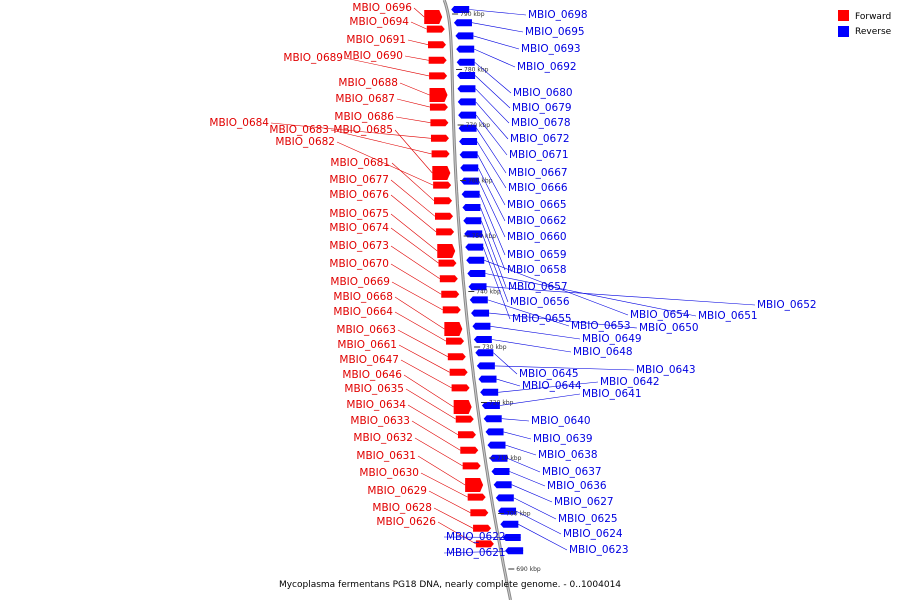 This screenshot has height=600, width=900. Describe the element at coordinates (599, 550) in the screenshot. I see `reverse-gene-label: MBIO_0623` at that location.